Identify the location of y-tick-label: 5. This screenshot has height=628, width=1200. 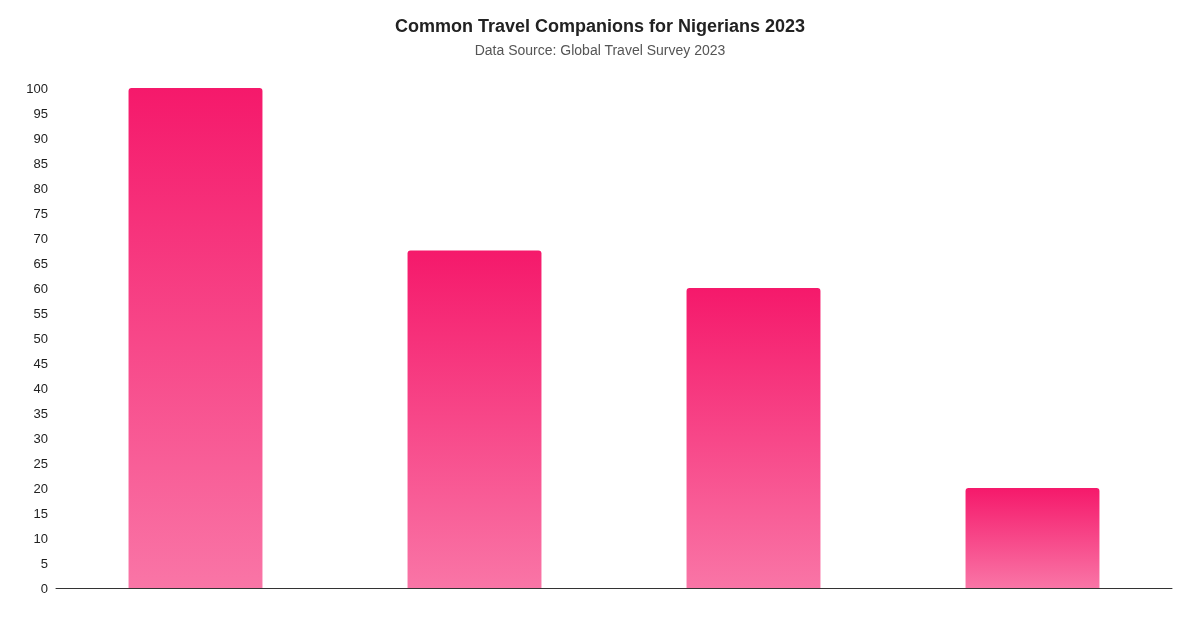
(44, 563).